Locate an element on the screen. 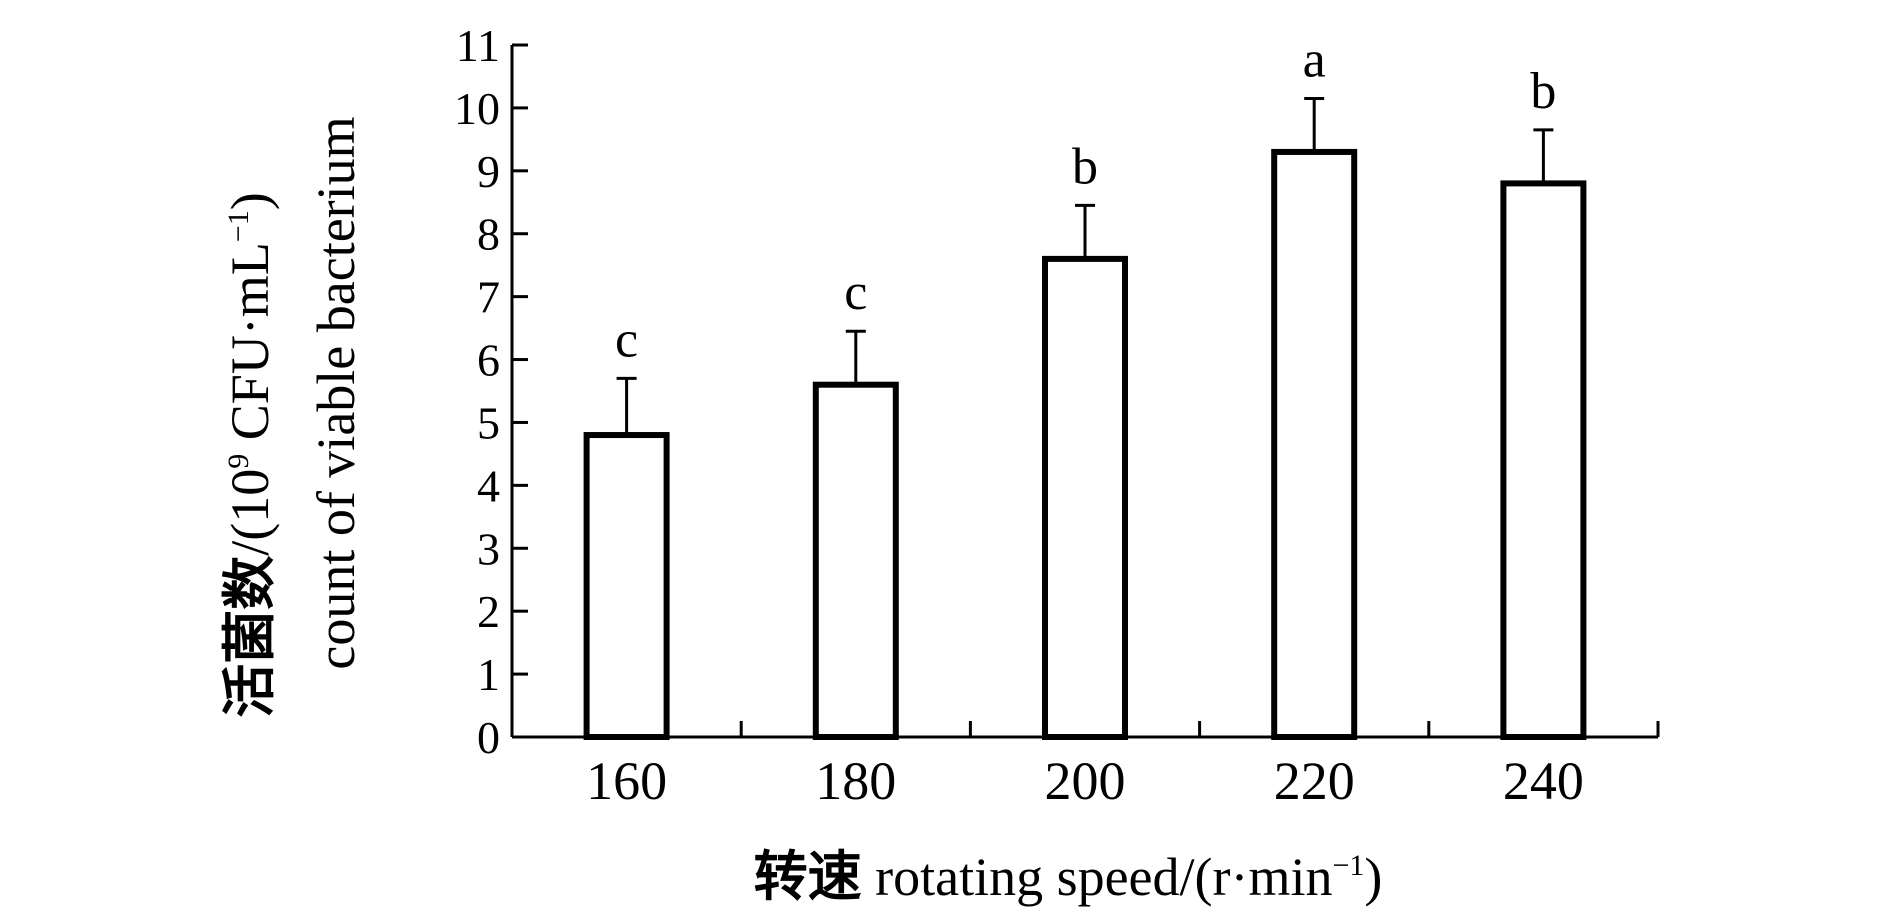 The width and height of the screenshot is (1889, 917). x-tick-label-200: 200 is located at coordinates (1085, 781).